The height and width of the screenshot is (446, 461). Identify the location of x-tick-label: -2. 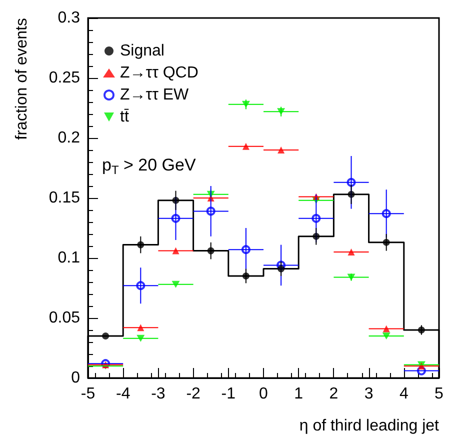
(193, 394).